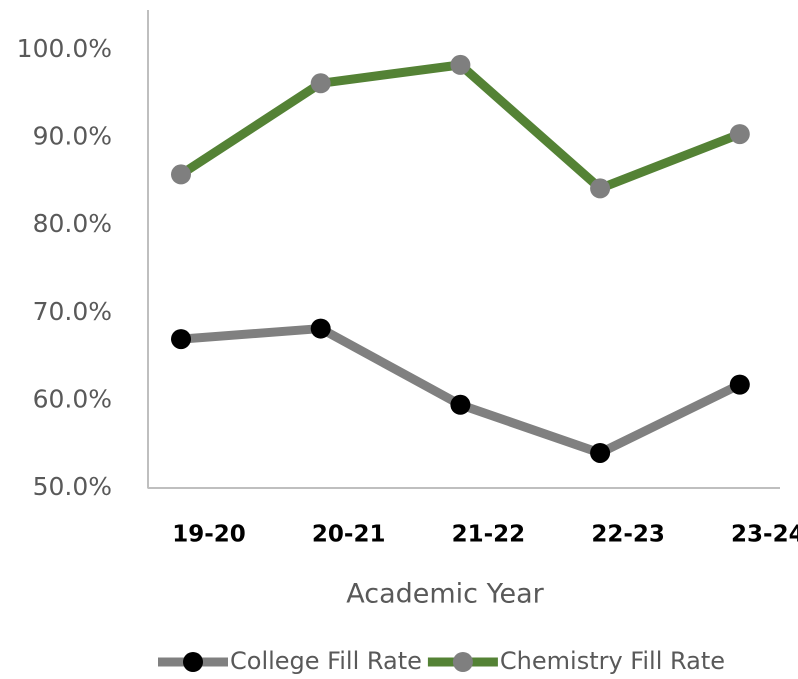 Image resolution: width=798 pixels, height=679 pixels. Describe the element at coordinates (72, 311) in the screenshot. I see `y-tick-label: 70.0%` at that location.